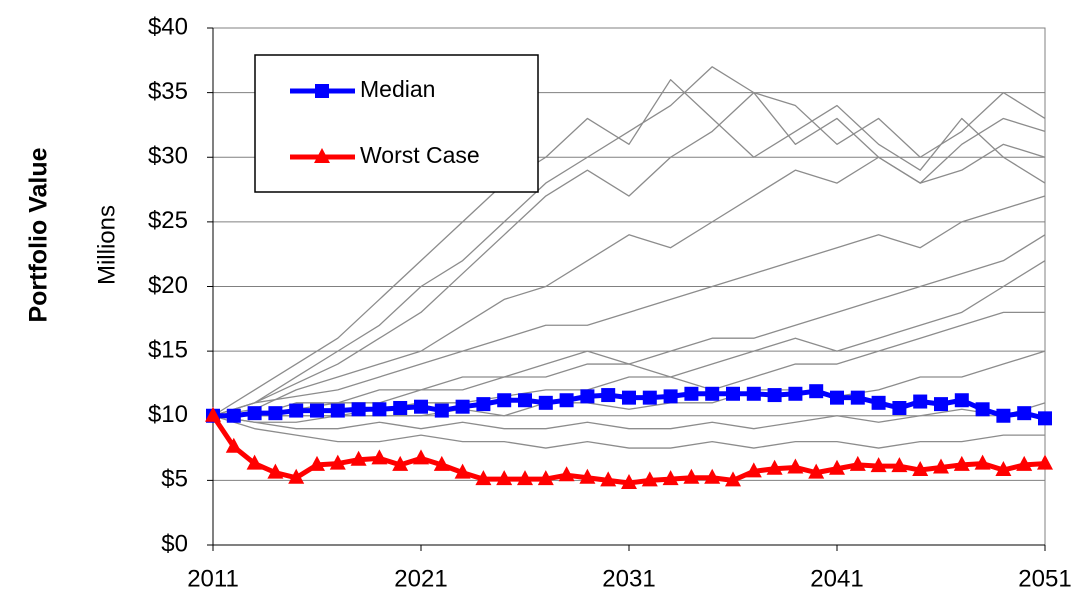 The image size is (1078, 603). Describe the element at coordinates (168, 285) in the screenshot. I see `y-tick-label: $20` at that location.